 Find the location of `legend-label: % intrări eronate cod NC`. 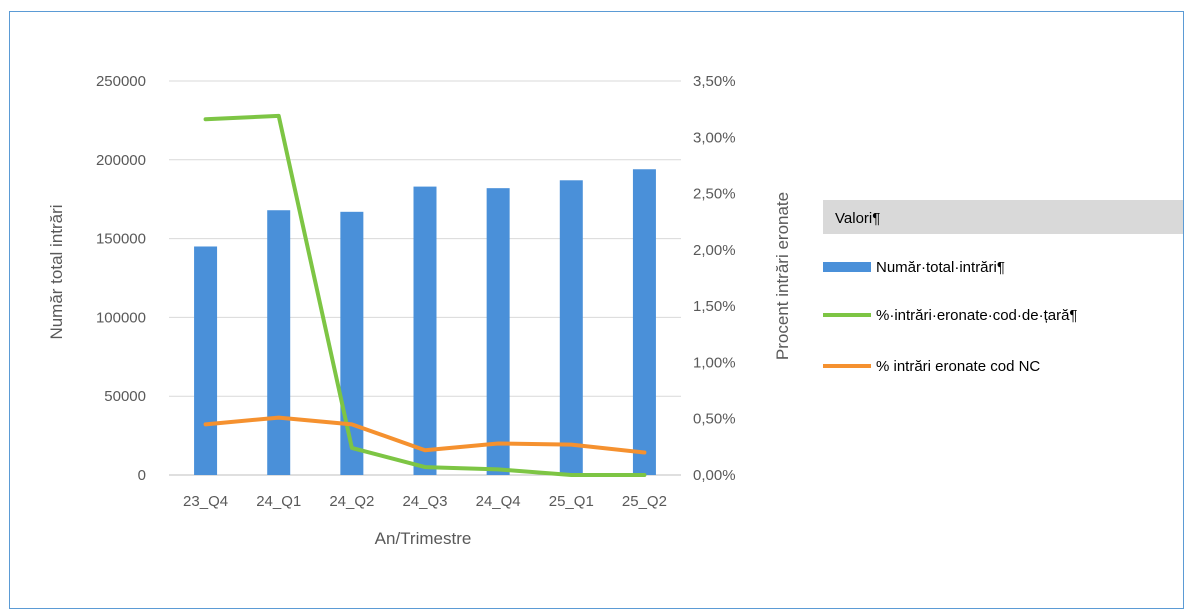

legend-label: % intrări eronate cod NC is located at coordinates (958, 366).